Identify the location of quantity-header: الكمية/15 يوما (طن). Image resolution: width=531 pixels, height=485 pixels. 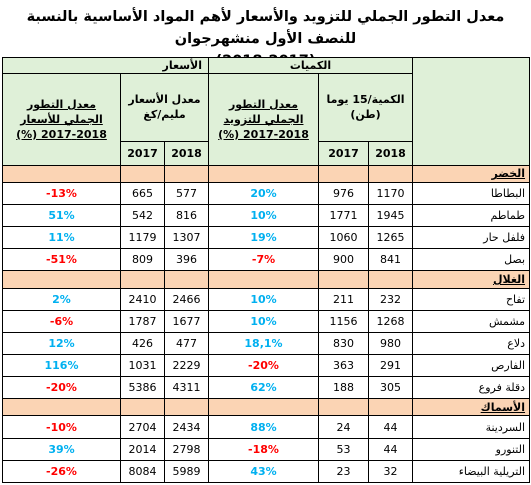
(365, 107).